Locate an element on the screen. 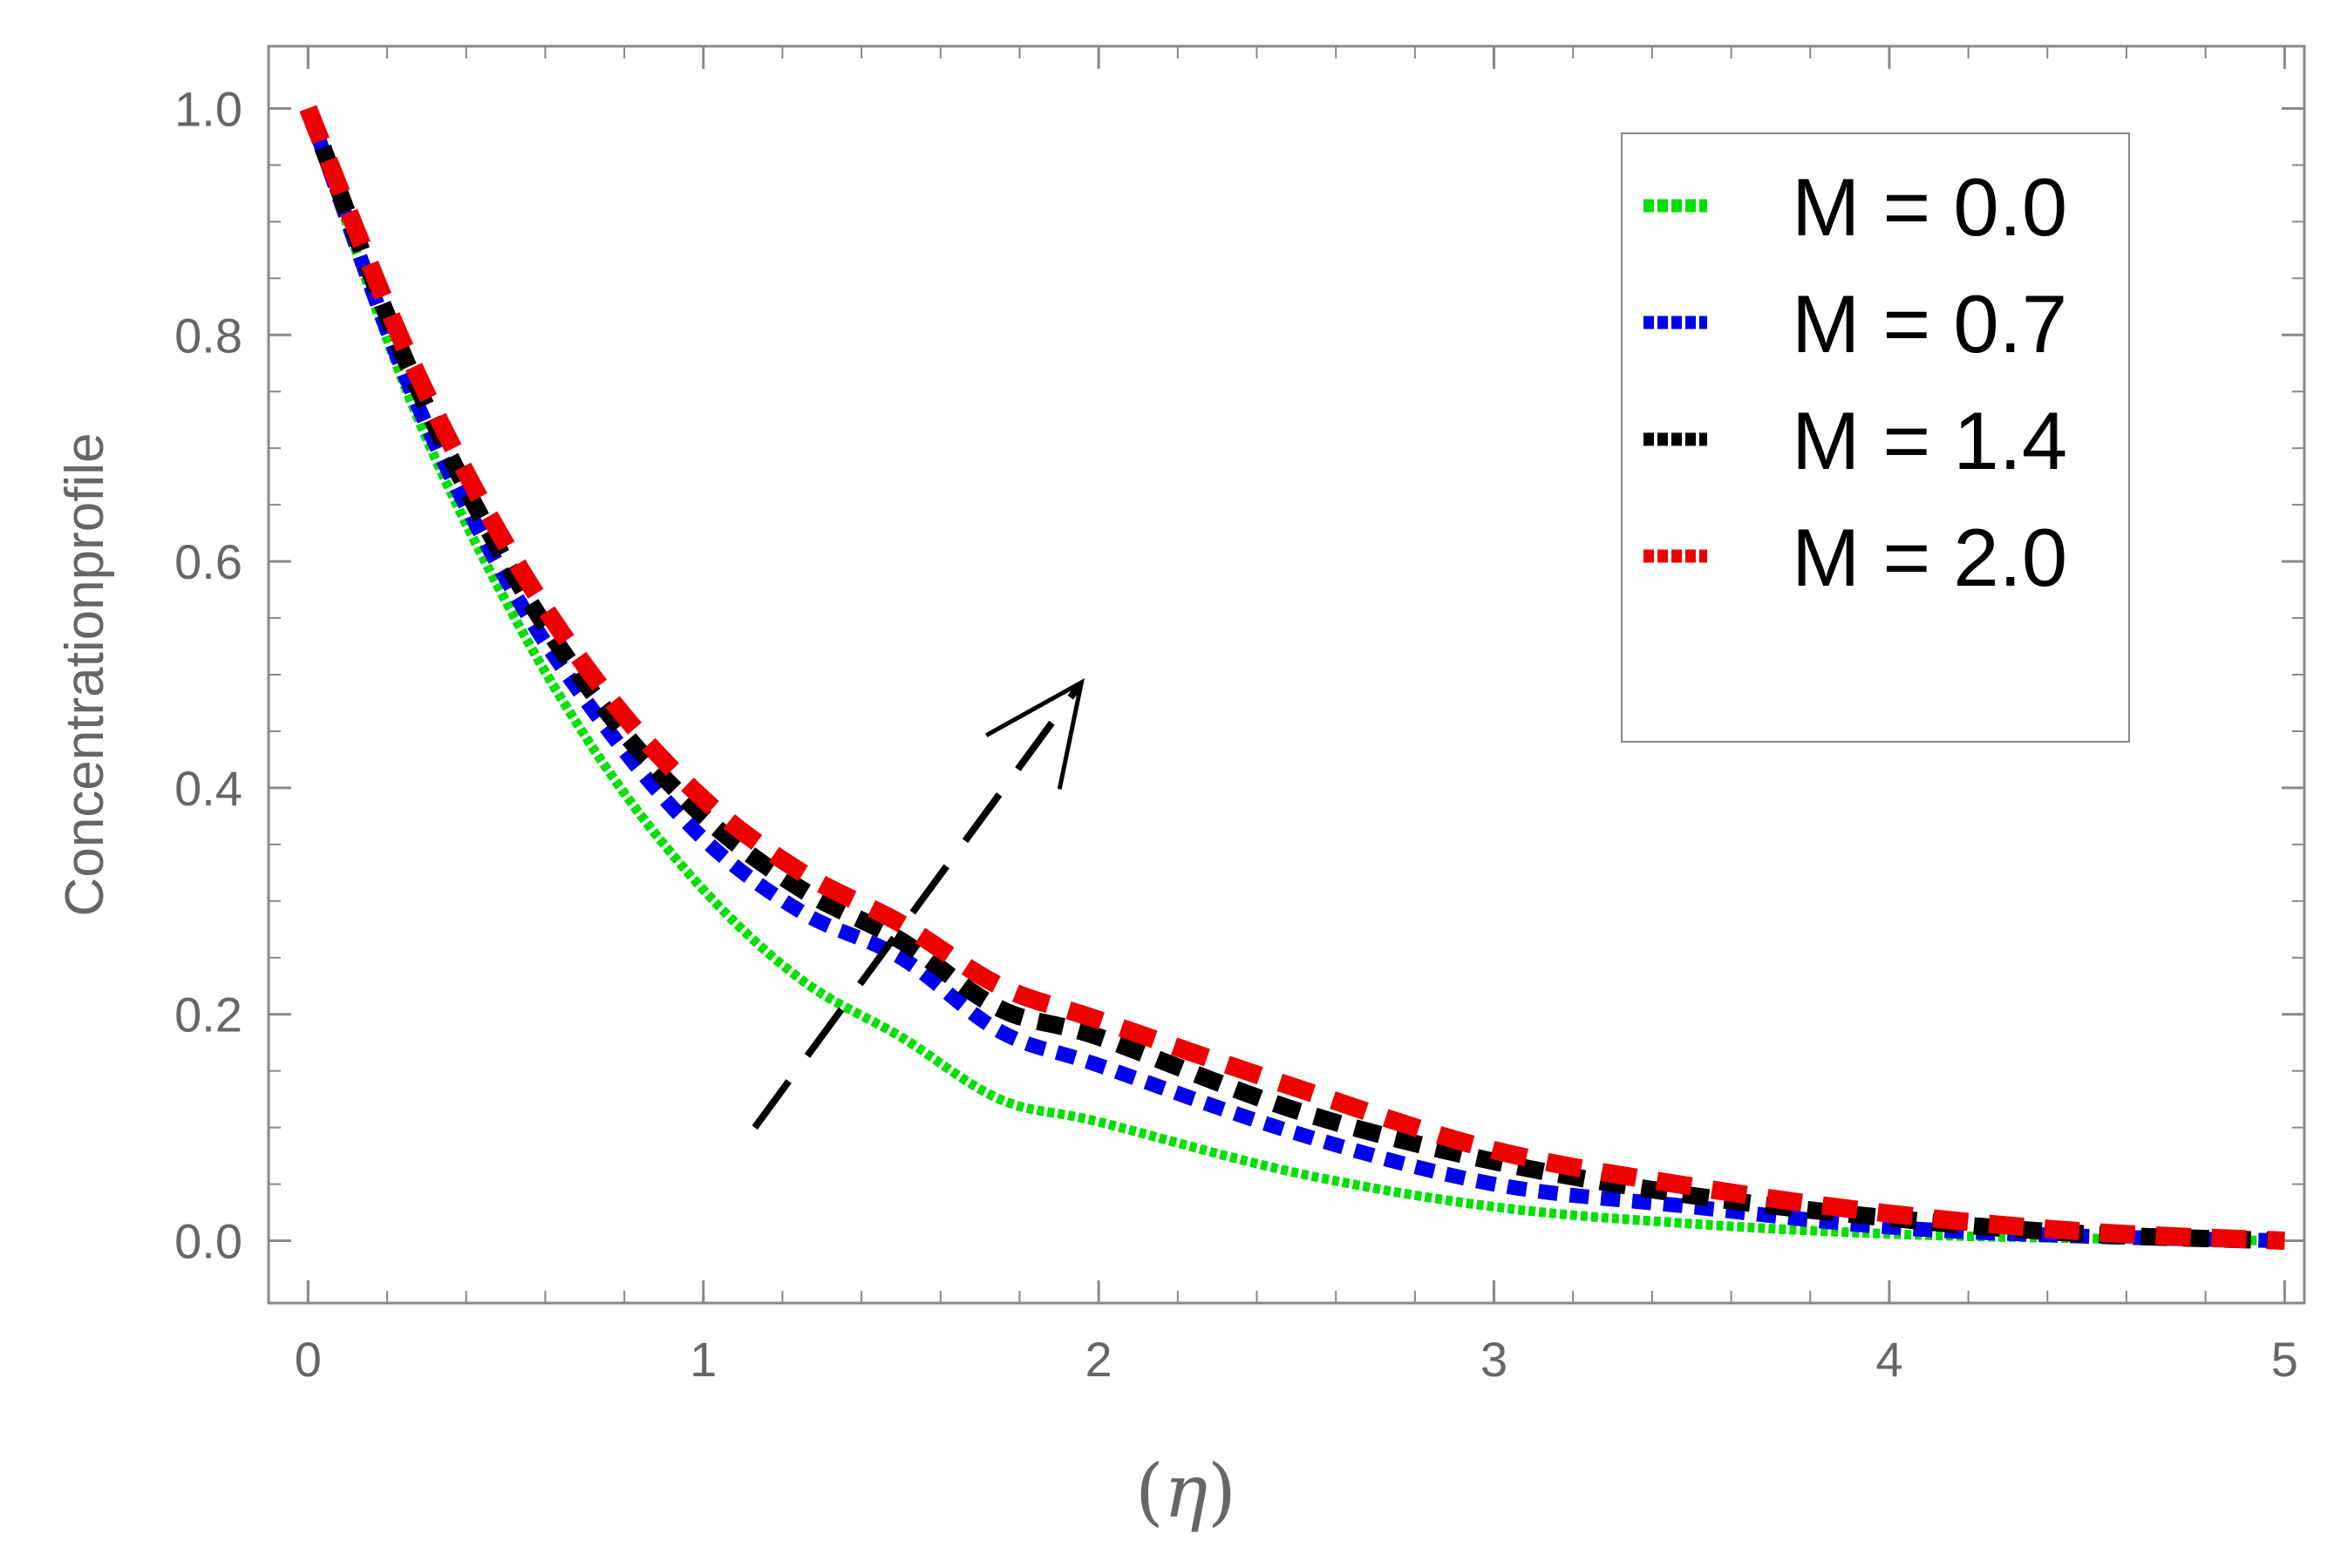 The width and height of the screenshot is (2334, 1568). x-tick-label: 5 is located at coordinates (2284, 1359).